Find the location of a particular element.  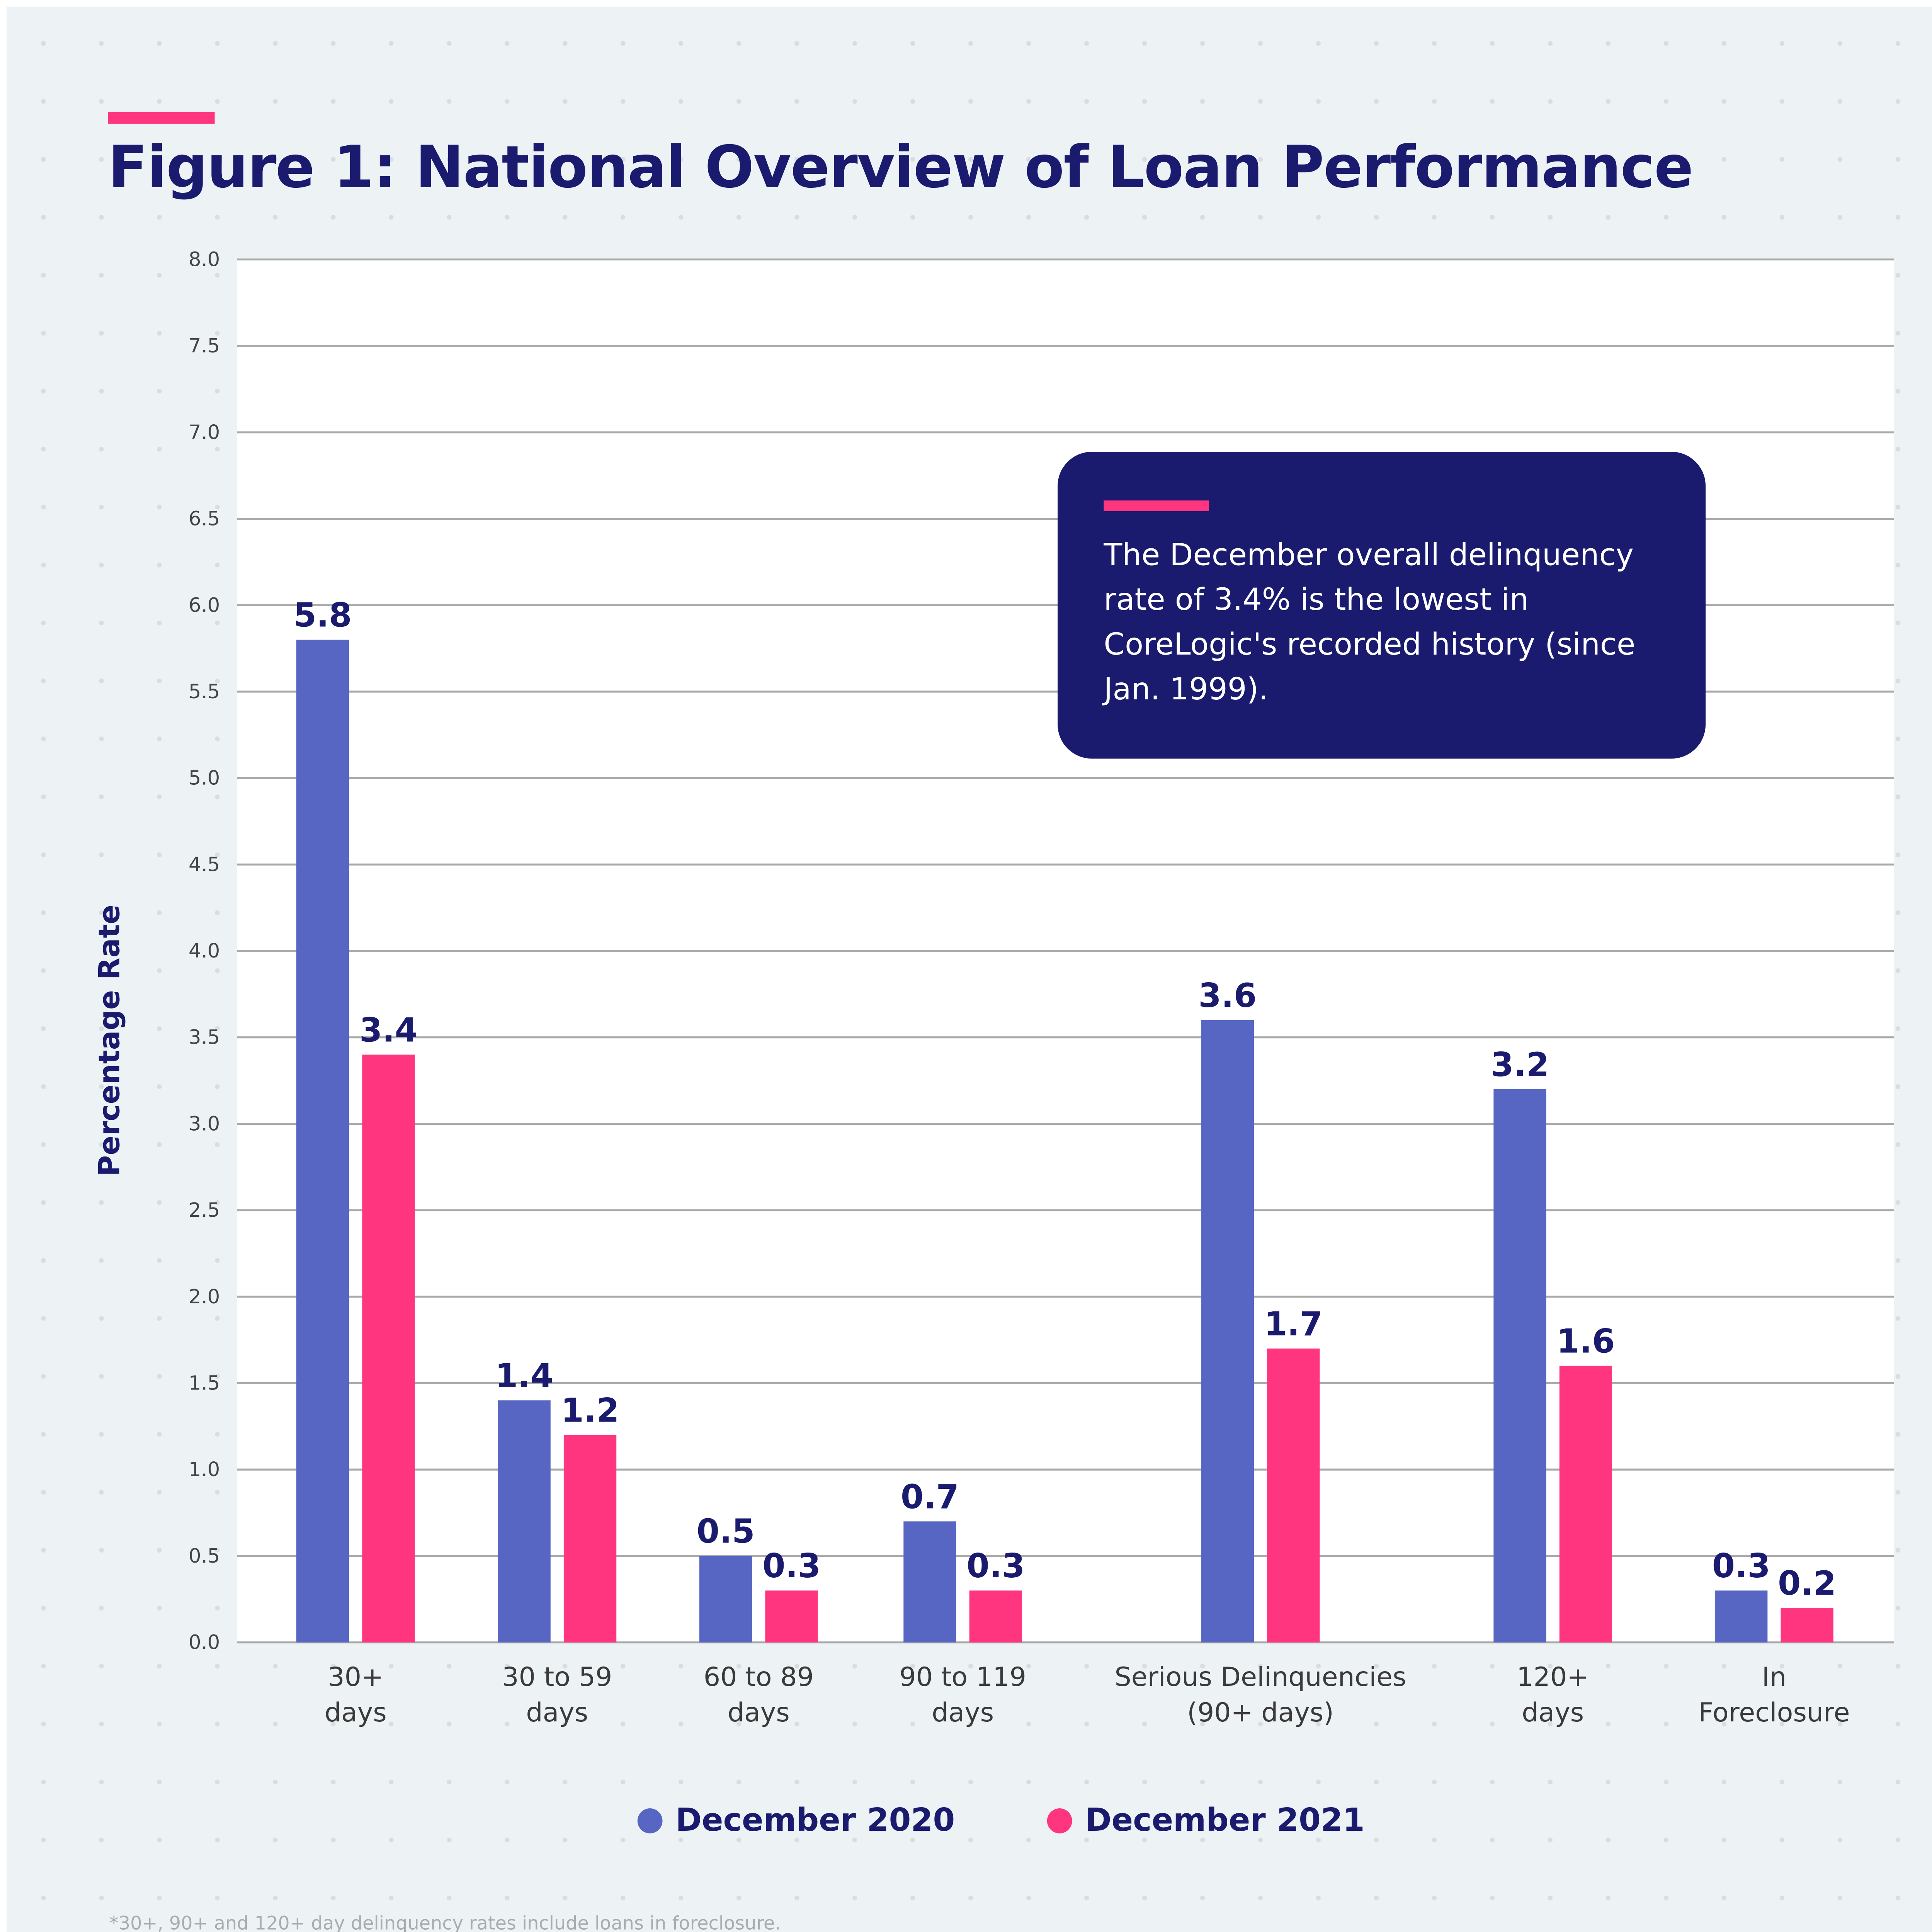

x-category-label: 30 to 59 is located at coordinates (557, 1677).